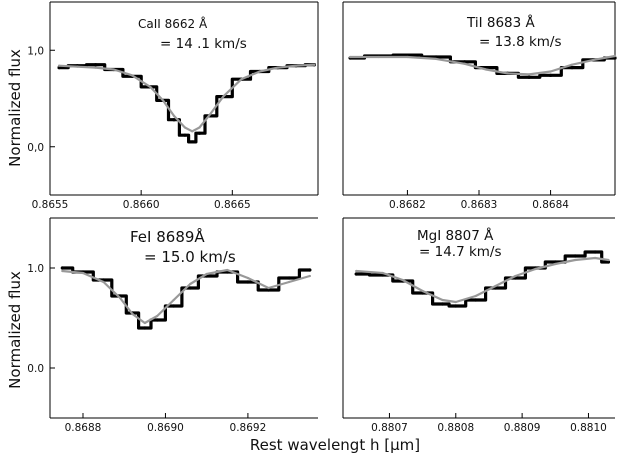 This screenshot has height=455, width=618. Describe the element at coordinates (35, 51) in the screenshot. I see `y-tick-label: 1,0` at that location.